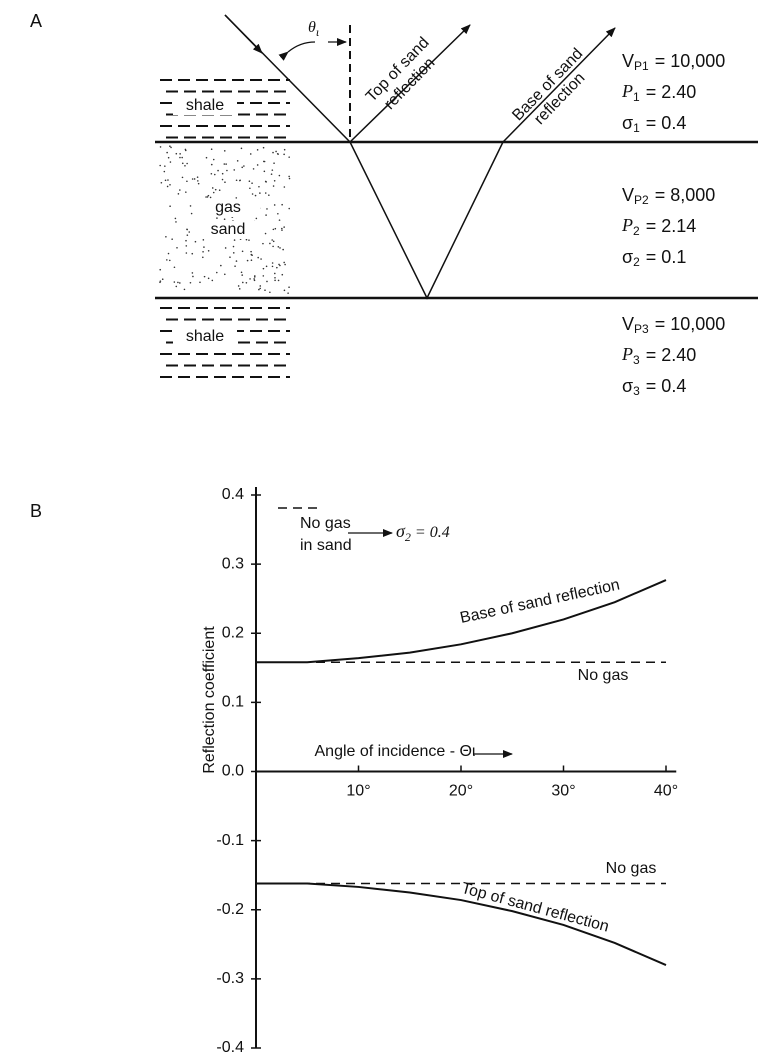 This screenshot has width=758, height=1057. What do you see at coordinates (666, 123) in the screenshot?
I see `property-value: = 0.4` at bounding box center [666, 123].